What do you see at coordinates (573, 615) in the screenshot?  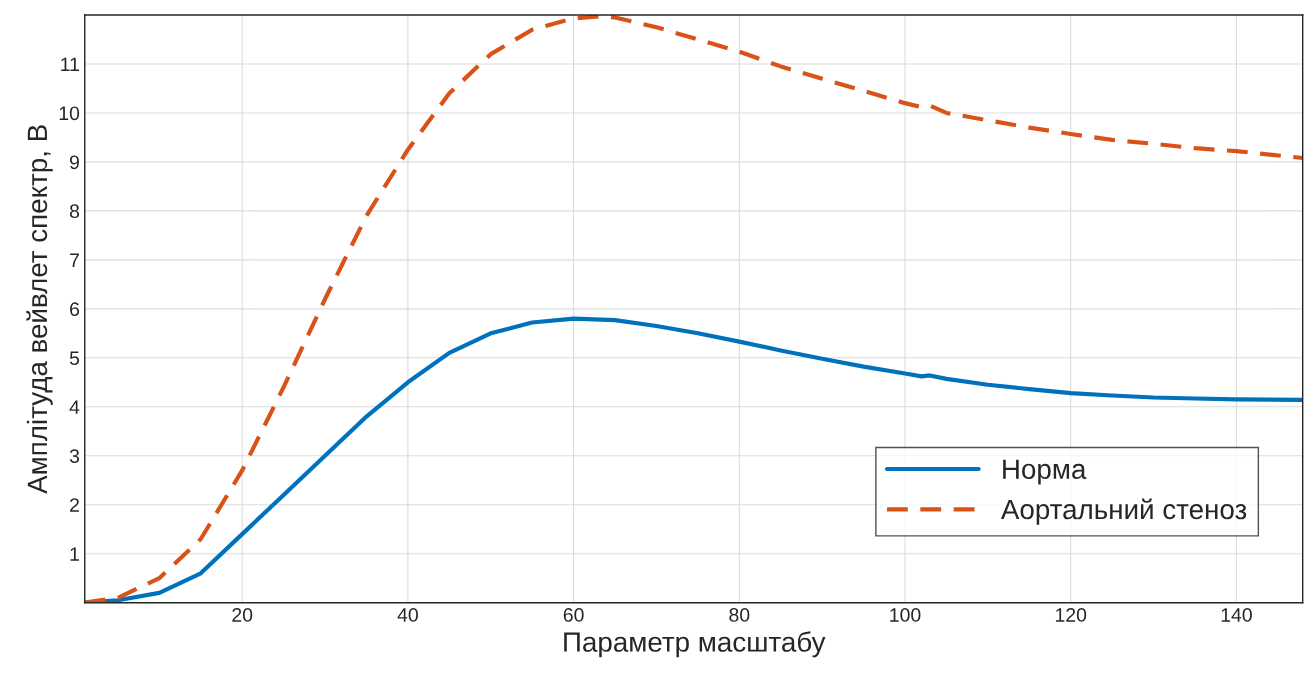 I see `x-tick-label: 60` at bounding box center [573, 615].